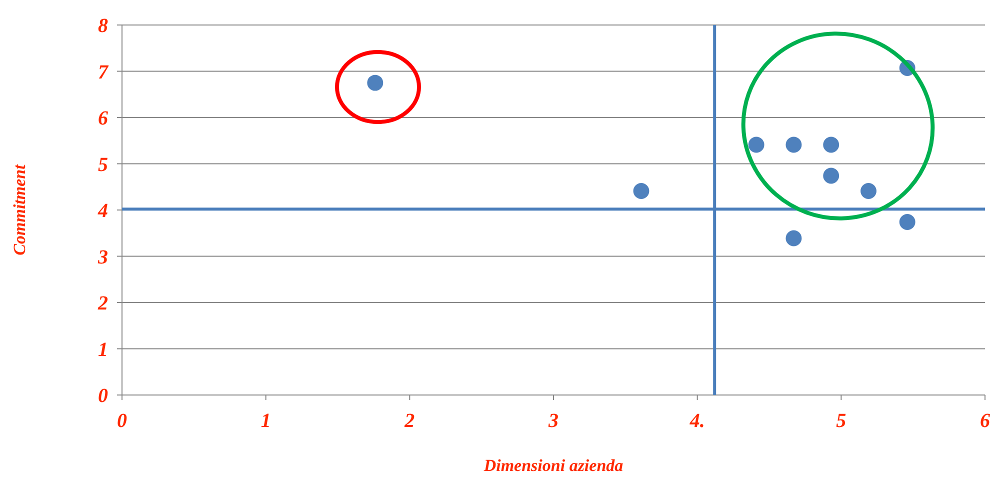 This screenshot has width=996, height=479. I want to click on y-tick-label: 2, so click(102, 303).